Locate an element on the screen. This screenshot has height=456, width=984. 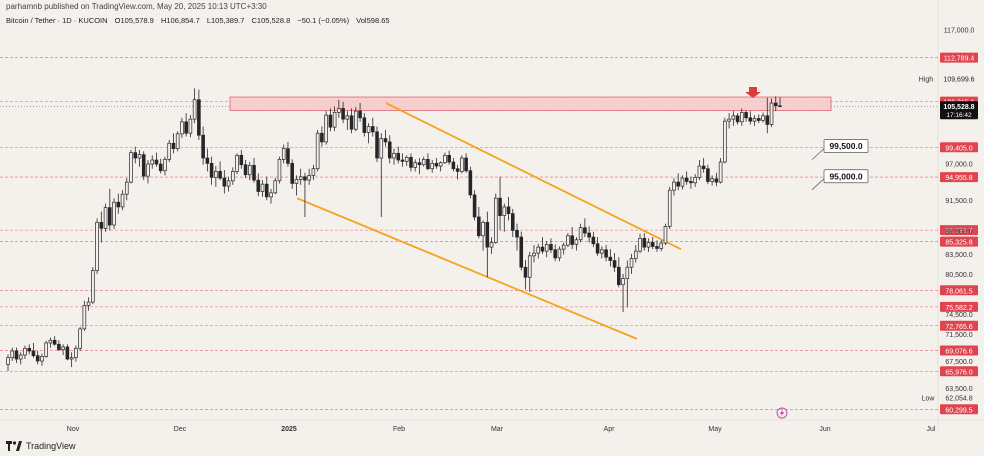
high-value-label: 109,699.6 is located at coordinates (958, 79).